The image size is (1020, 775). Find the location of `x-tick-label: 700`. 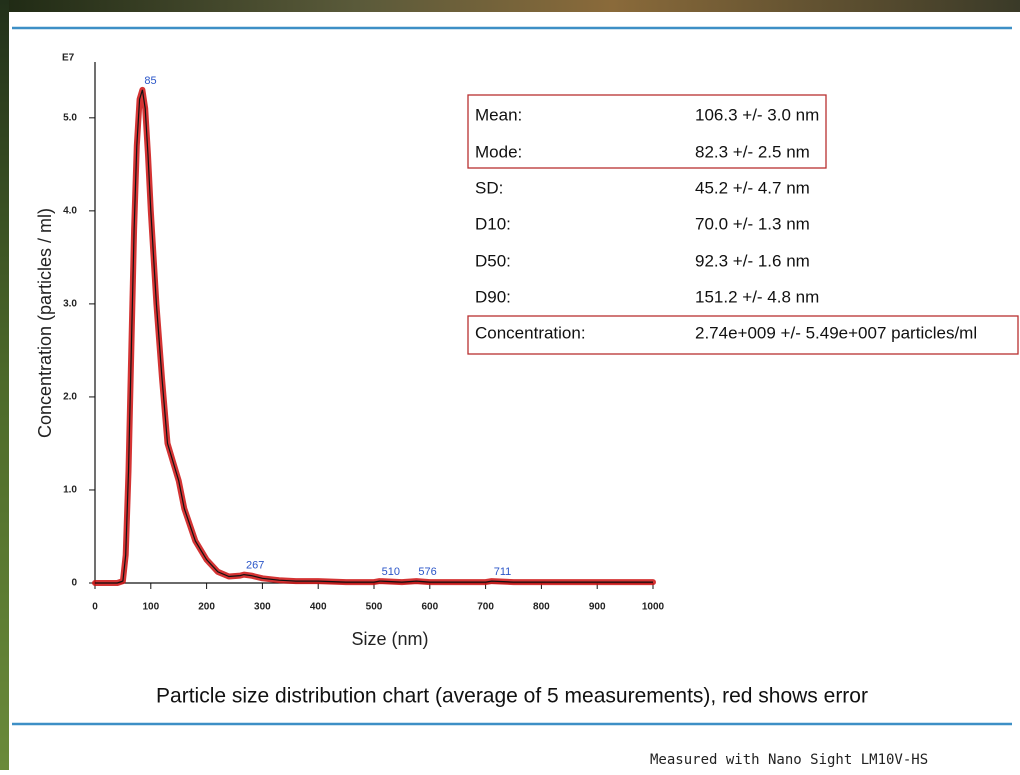

x-tick-label: 700 is located at coordinates (485, 607).